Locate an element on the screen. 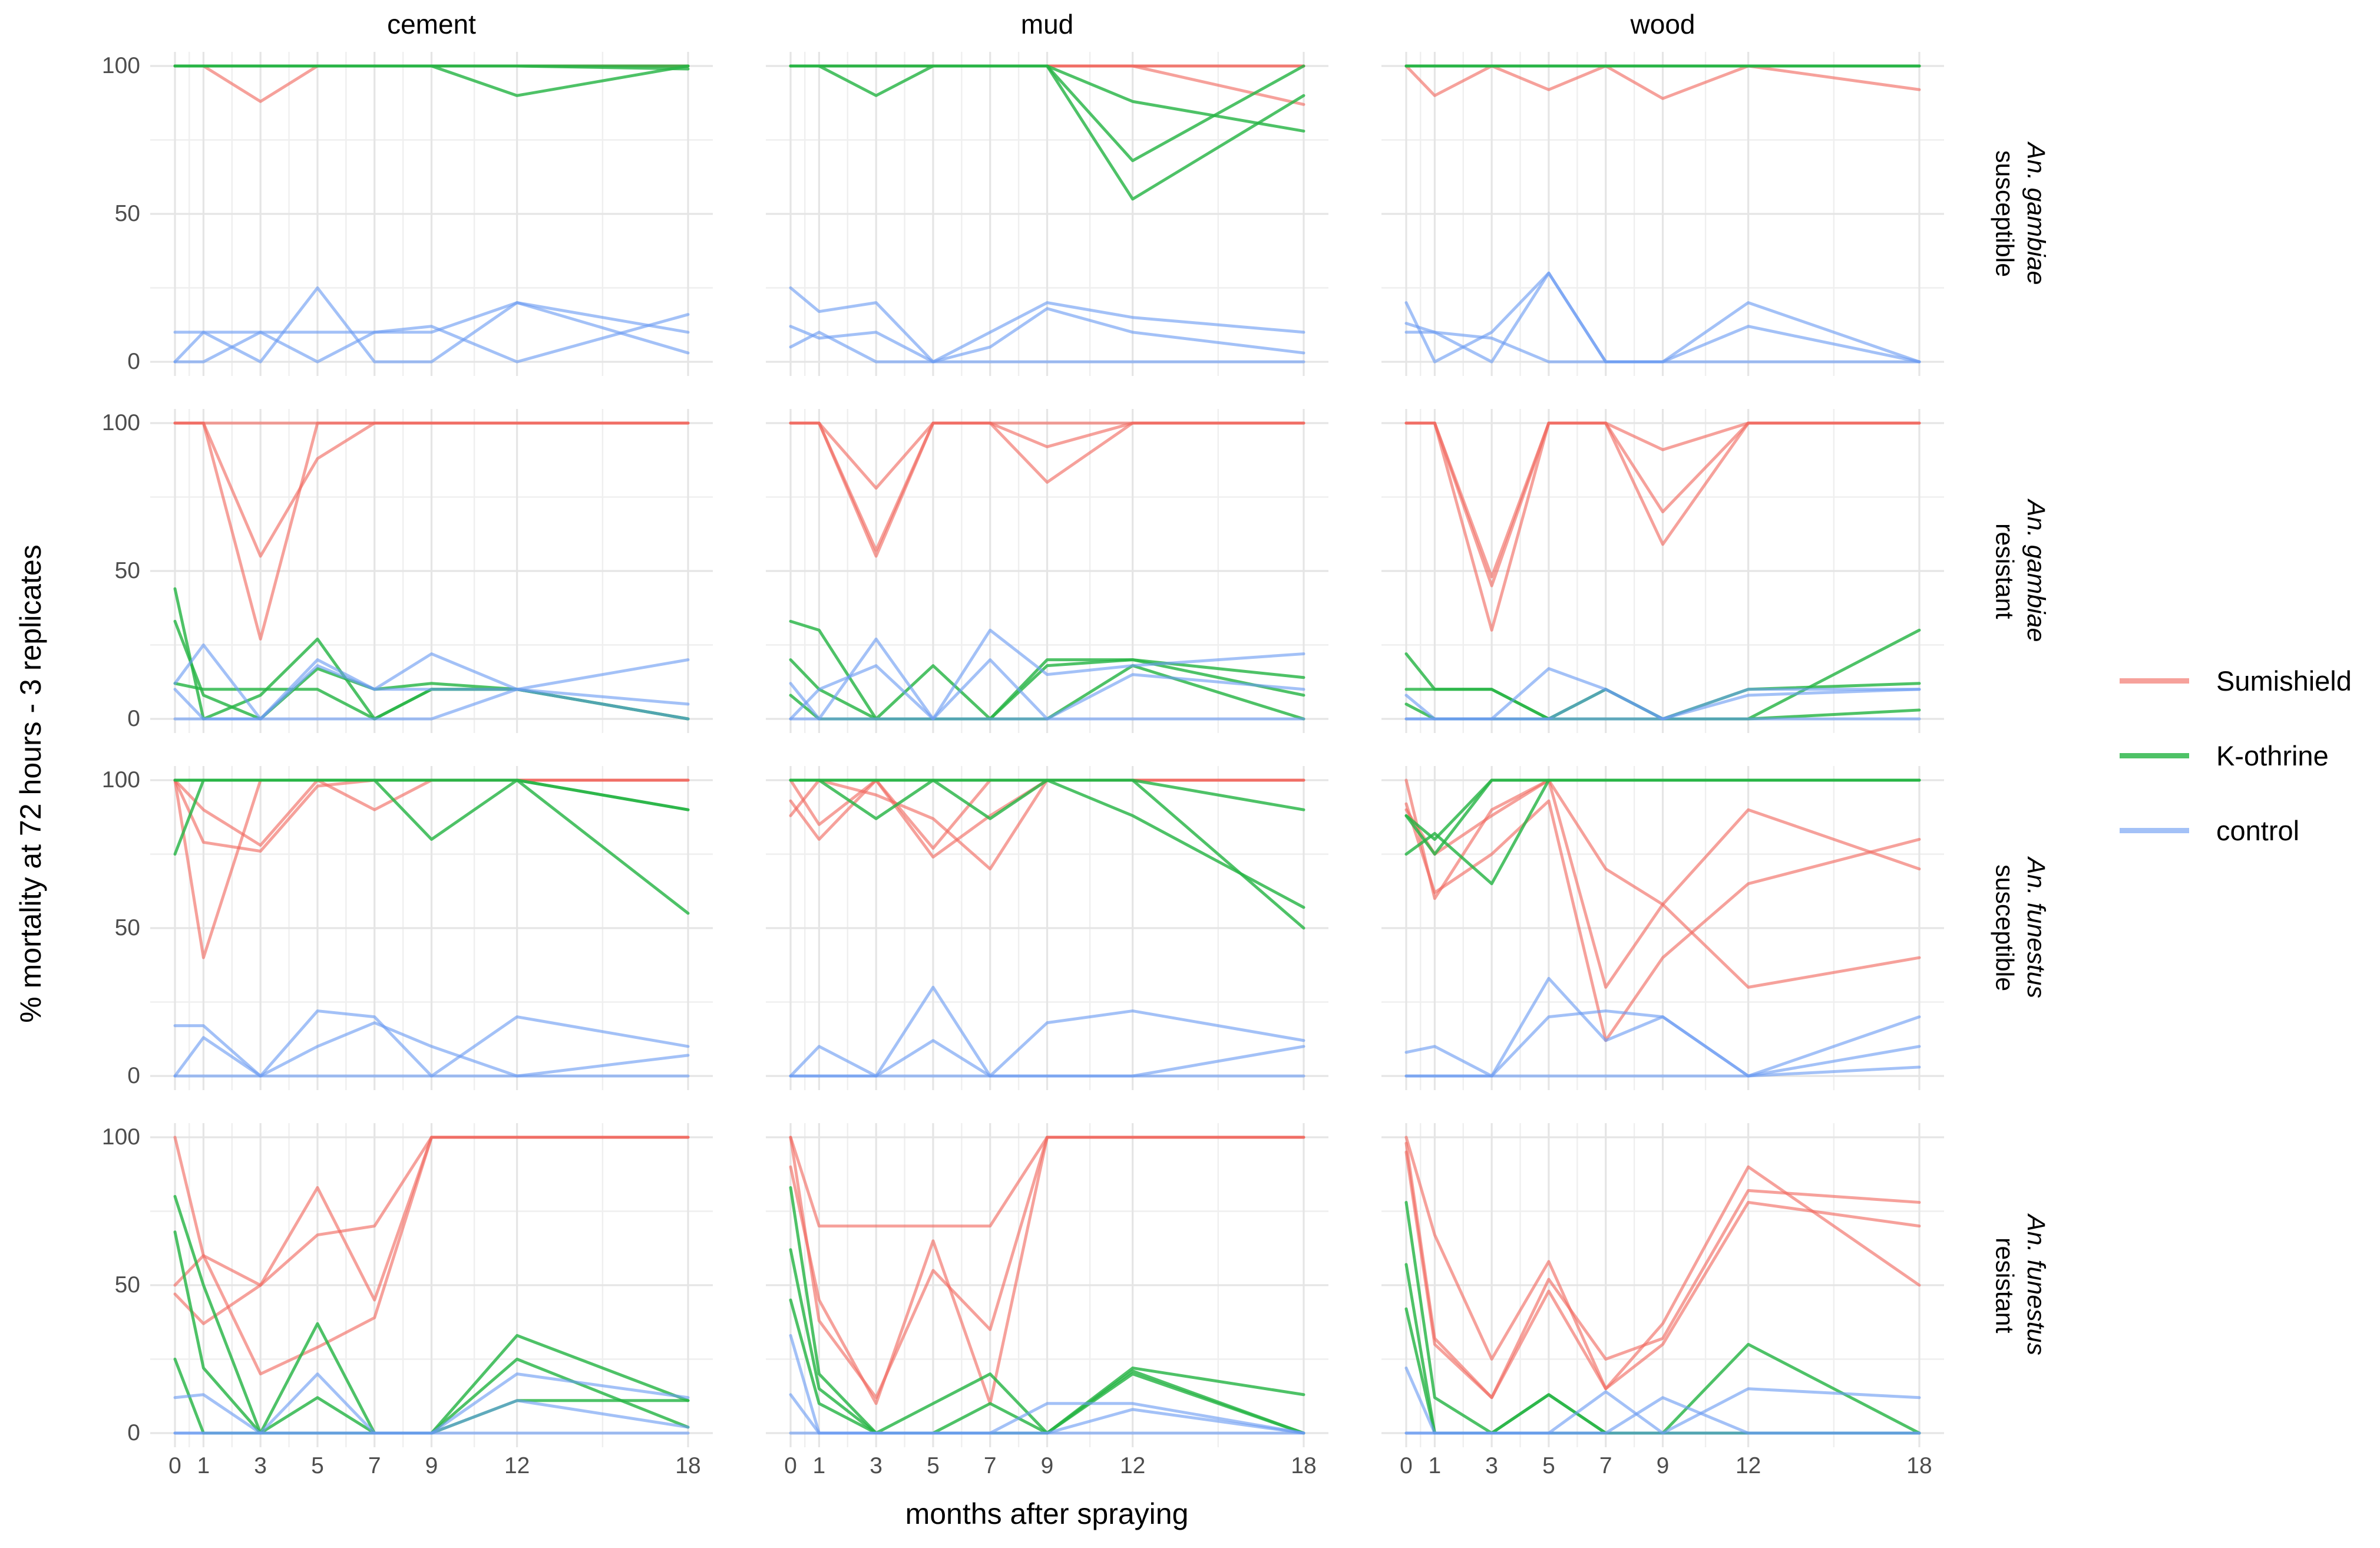 The image size is (2380, 1548). panel-gambiae-resistant-cement is located at coordinates (431, 571).